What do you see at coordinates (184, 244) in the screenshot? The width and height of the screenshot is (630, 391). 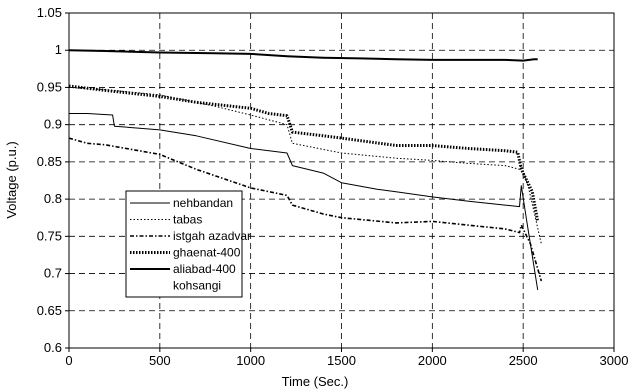 I see `legend-box` at bounding box center [184, 244].